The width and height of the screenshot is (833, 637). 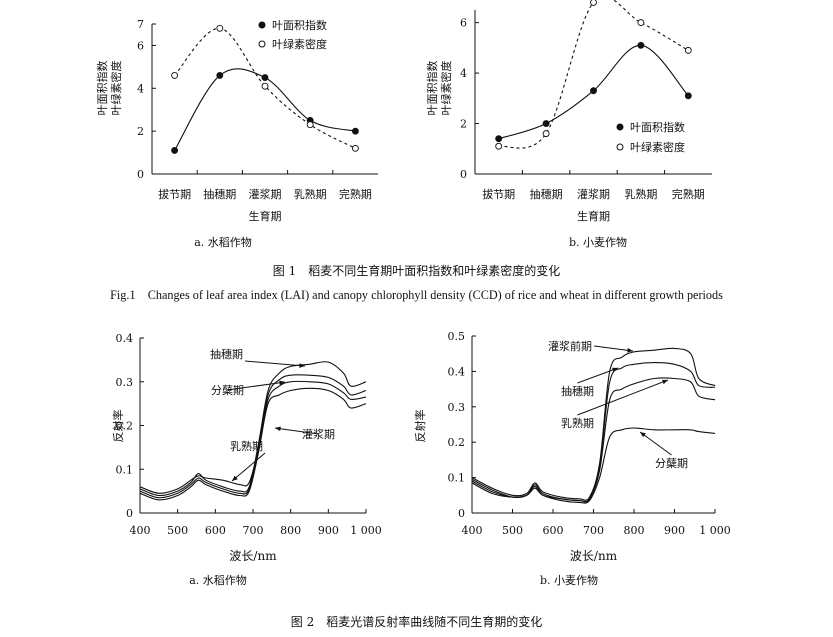 I want to click on x-tick-label: 灌浆期, so click(x=265, y=194).